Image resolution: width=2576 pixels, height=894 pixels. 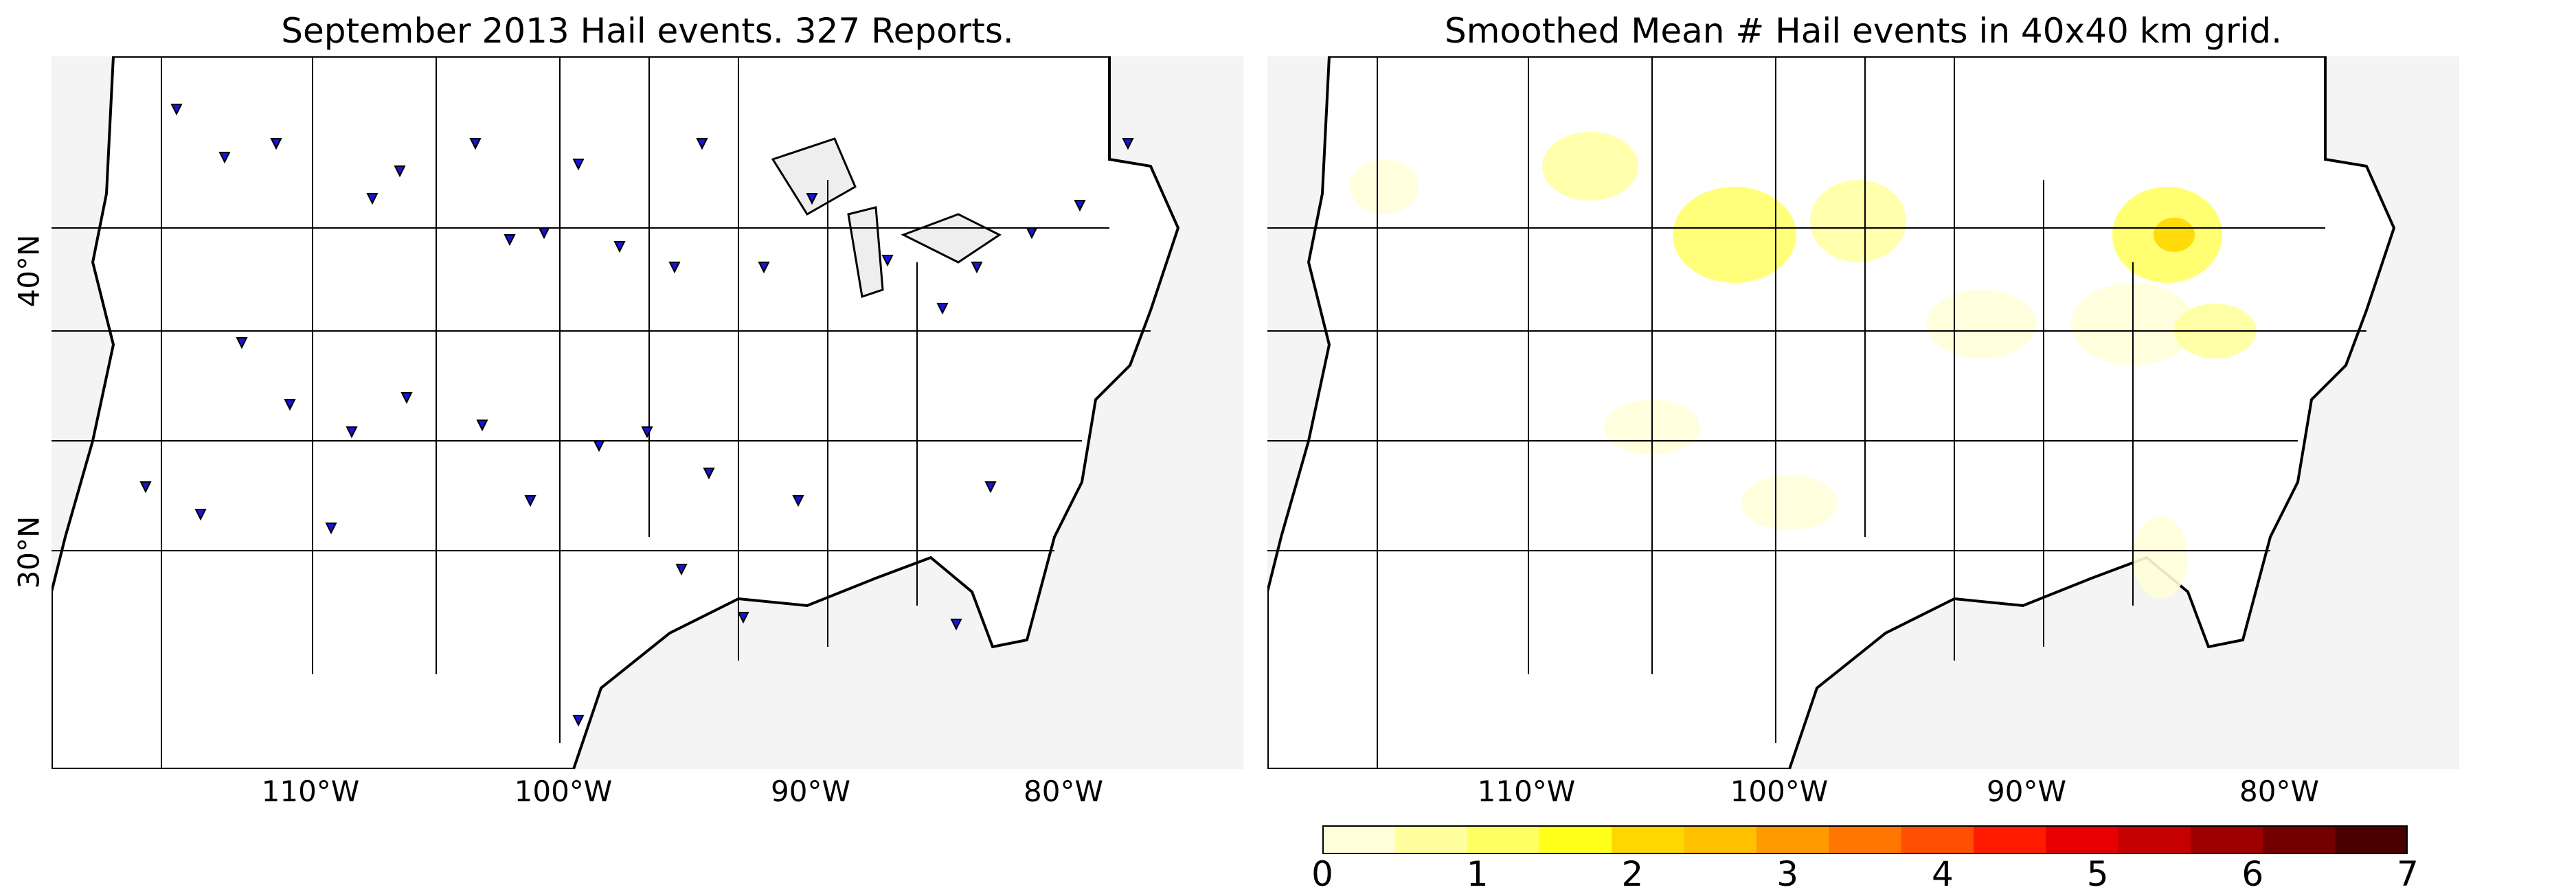 What do you see at coordinates (2026, 791) in the screenshot?
I see `right-lon-label-90w: 90°W` at bounding box center [2026, 791].